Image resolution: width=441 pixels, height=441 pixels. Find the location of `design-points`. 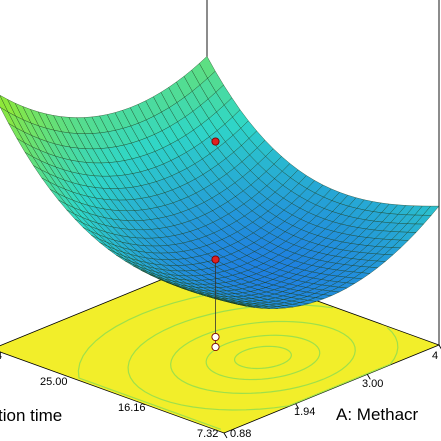

design-points is located at coordinates (215, 244).